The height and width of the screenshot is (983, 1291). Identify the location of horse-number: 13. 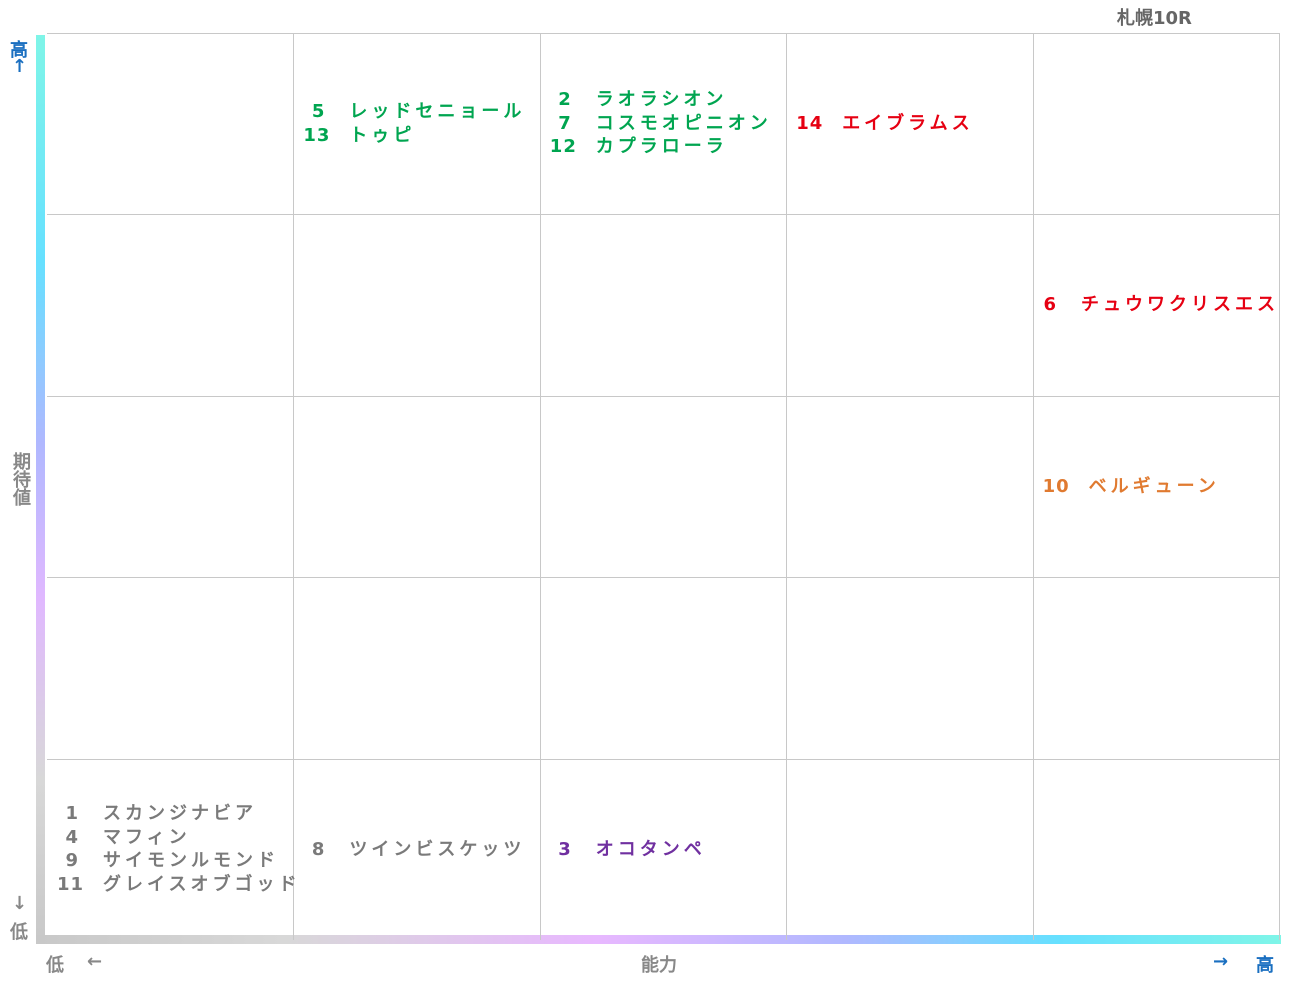
(317, 135).